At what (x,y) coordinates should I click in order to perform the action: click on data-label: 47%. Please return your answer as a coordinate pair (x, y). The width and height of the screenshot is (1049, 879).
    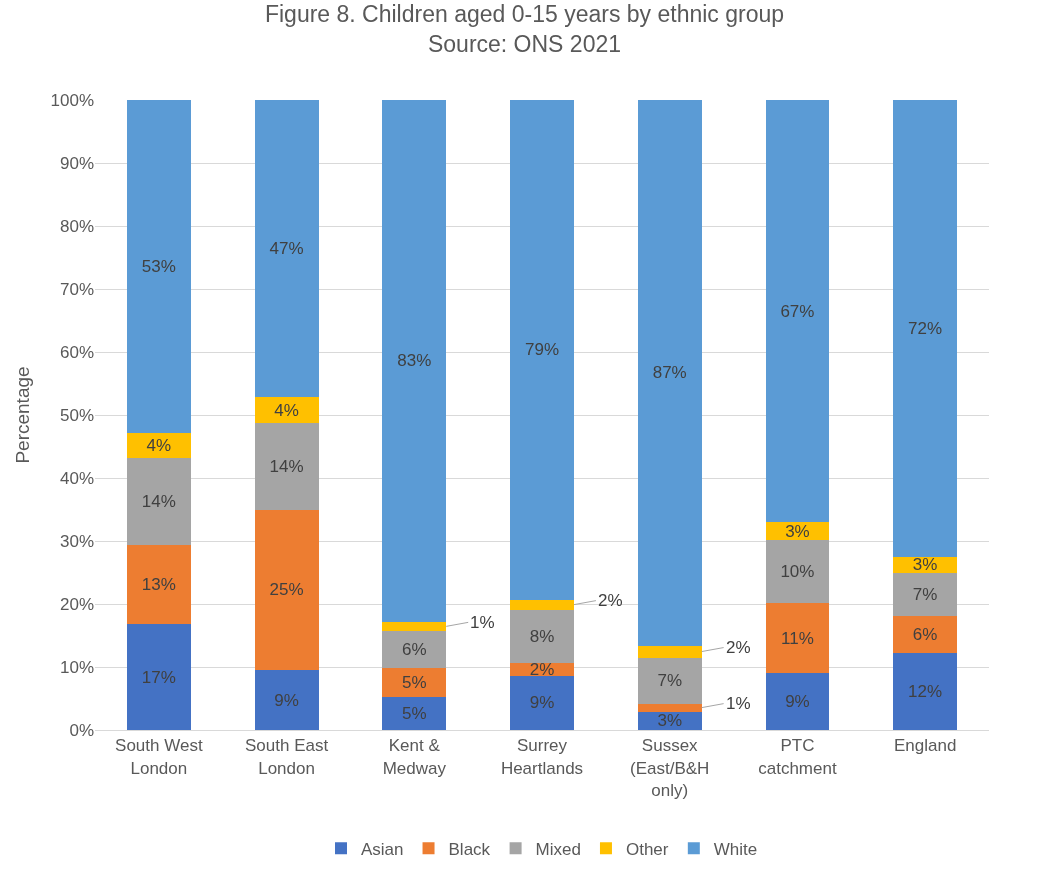
    Looking at the image, I should click on (286, 249).